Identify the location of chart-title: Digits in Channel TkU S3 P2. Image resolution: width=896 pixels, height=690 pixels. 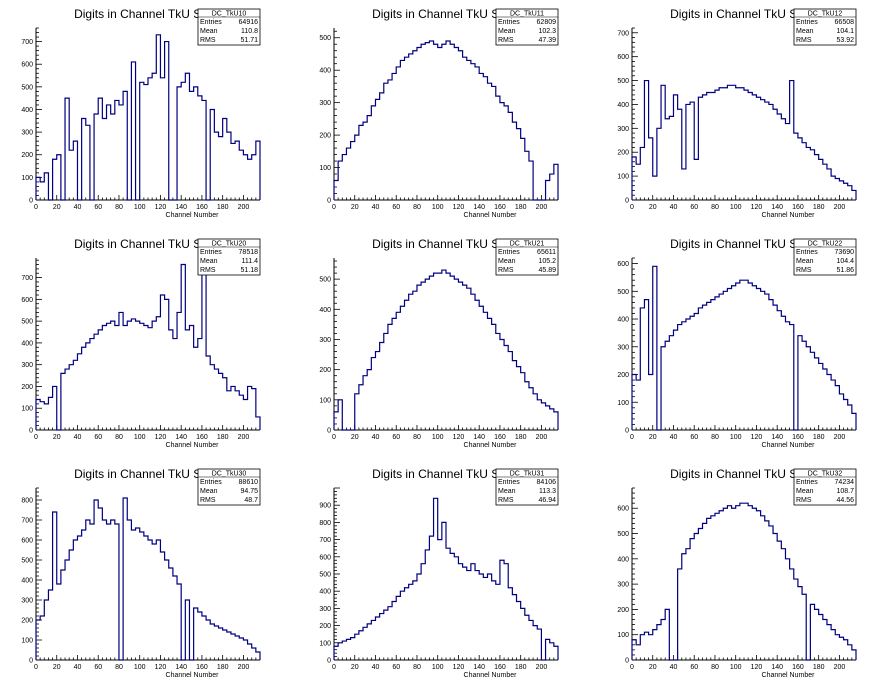
(746, 474).